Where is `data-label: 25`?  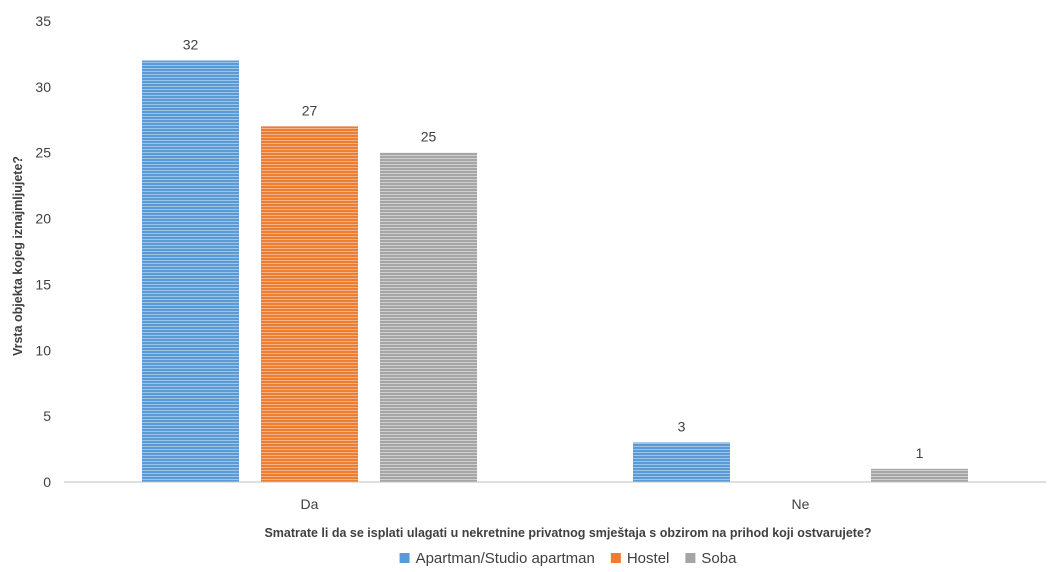 data-label: 25 is located at coordinates (429, 137).